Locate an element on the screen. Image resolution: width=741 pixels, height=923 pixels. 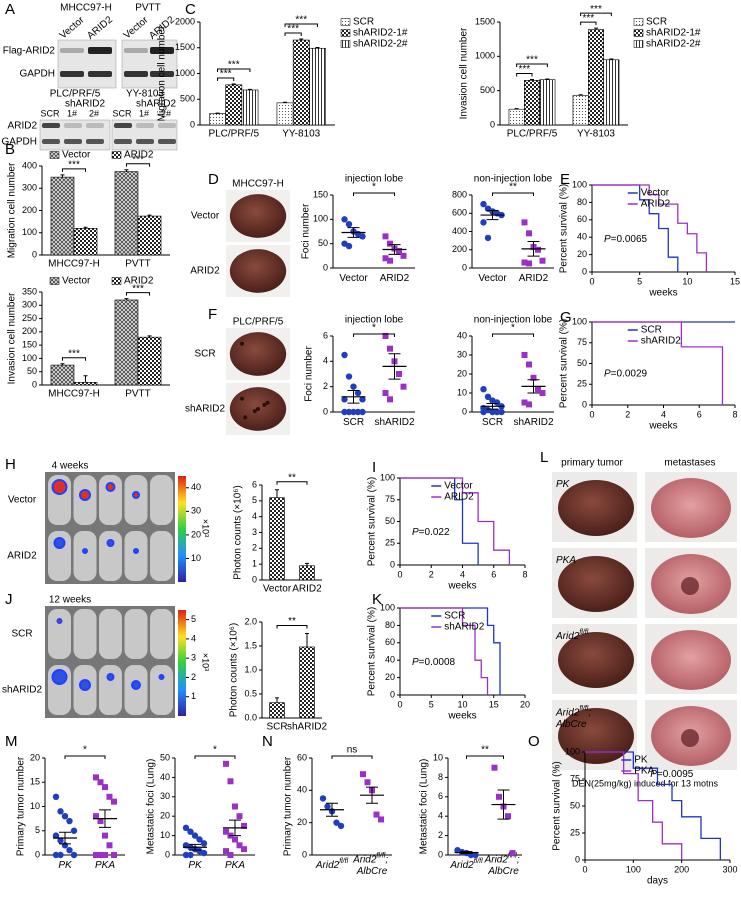
y-tick-label: 10 is located at coordinates (462, 392).